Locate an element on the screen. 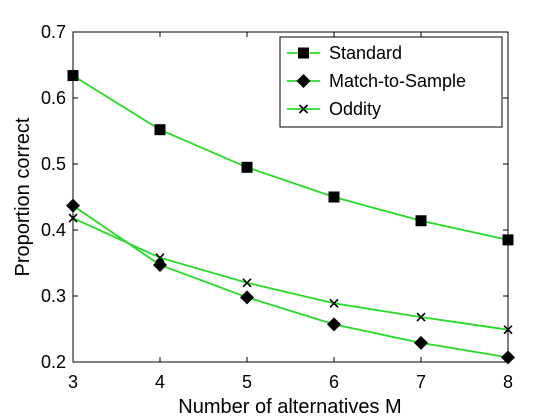 This screenshot has height=420, width=560. y-tick-labels: 0.2 0.3 0.4 0.5 0.6 0.7 is located at coordinates (53, 197).